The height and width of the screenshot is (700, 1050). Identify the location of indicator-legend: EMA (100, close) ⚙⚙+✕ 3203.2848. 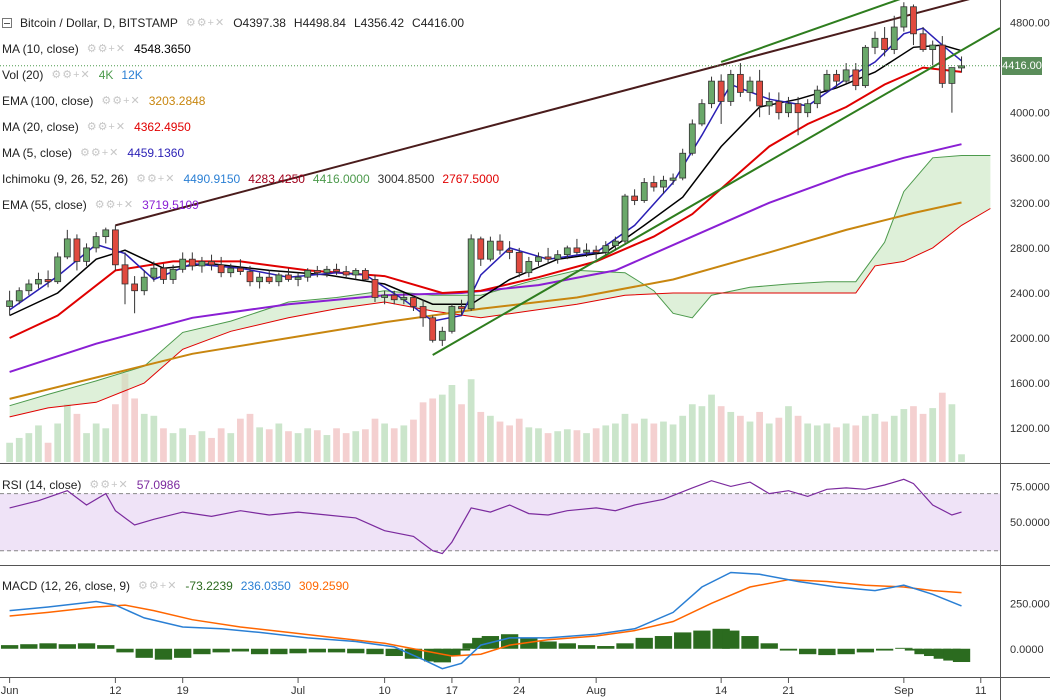
(107, 101).